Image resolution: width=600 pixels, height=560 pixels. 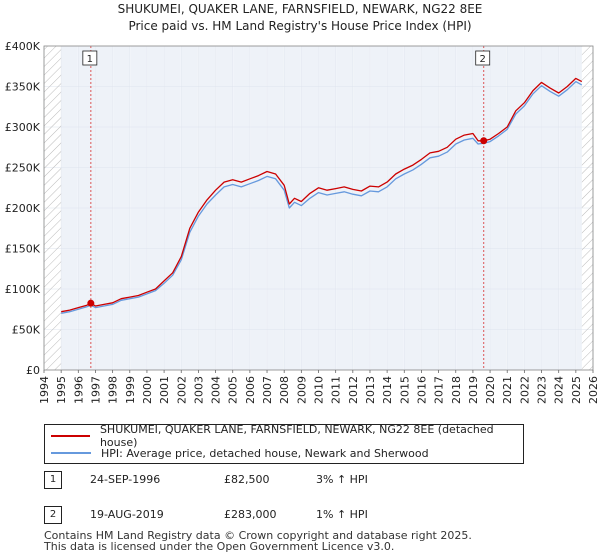 I want to click on x-tick-label: 2018, so click(x=456, y=390).